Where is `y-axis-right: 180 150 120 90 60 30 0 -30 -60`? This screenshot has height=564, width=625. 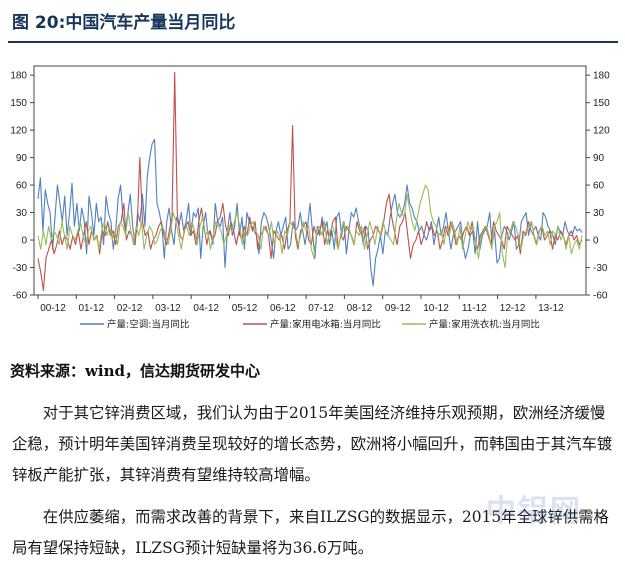
y-axis-right: 180 150 120 90 60 30 0 -30 -60 is located at coordinates (598, 186).